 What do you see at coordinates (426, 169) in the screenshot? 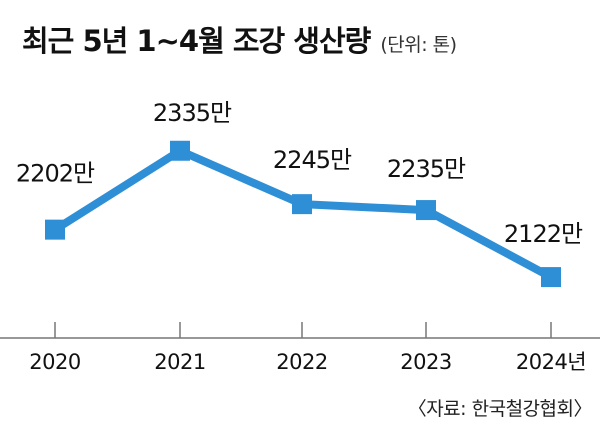
I see `data-label: 2235만` at bounding box center [426, 169].